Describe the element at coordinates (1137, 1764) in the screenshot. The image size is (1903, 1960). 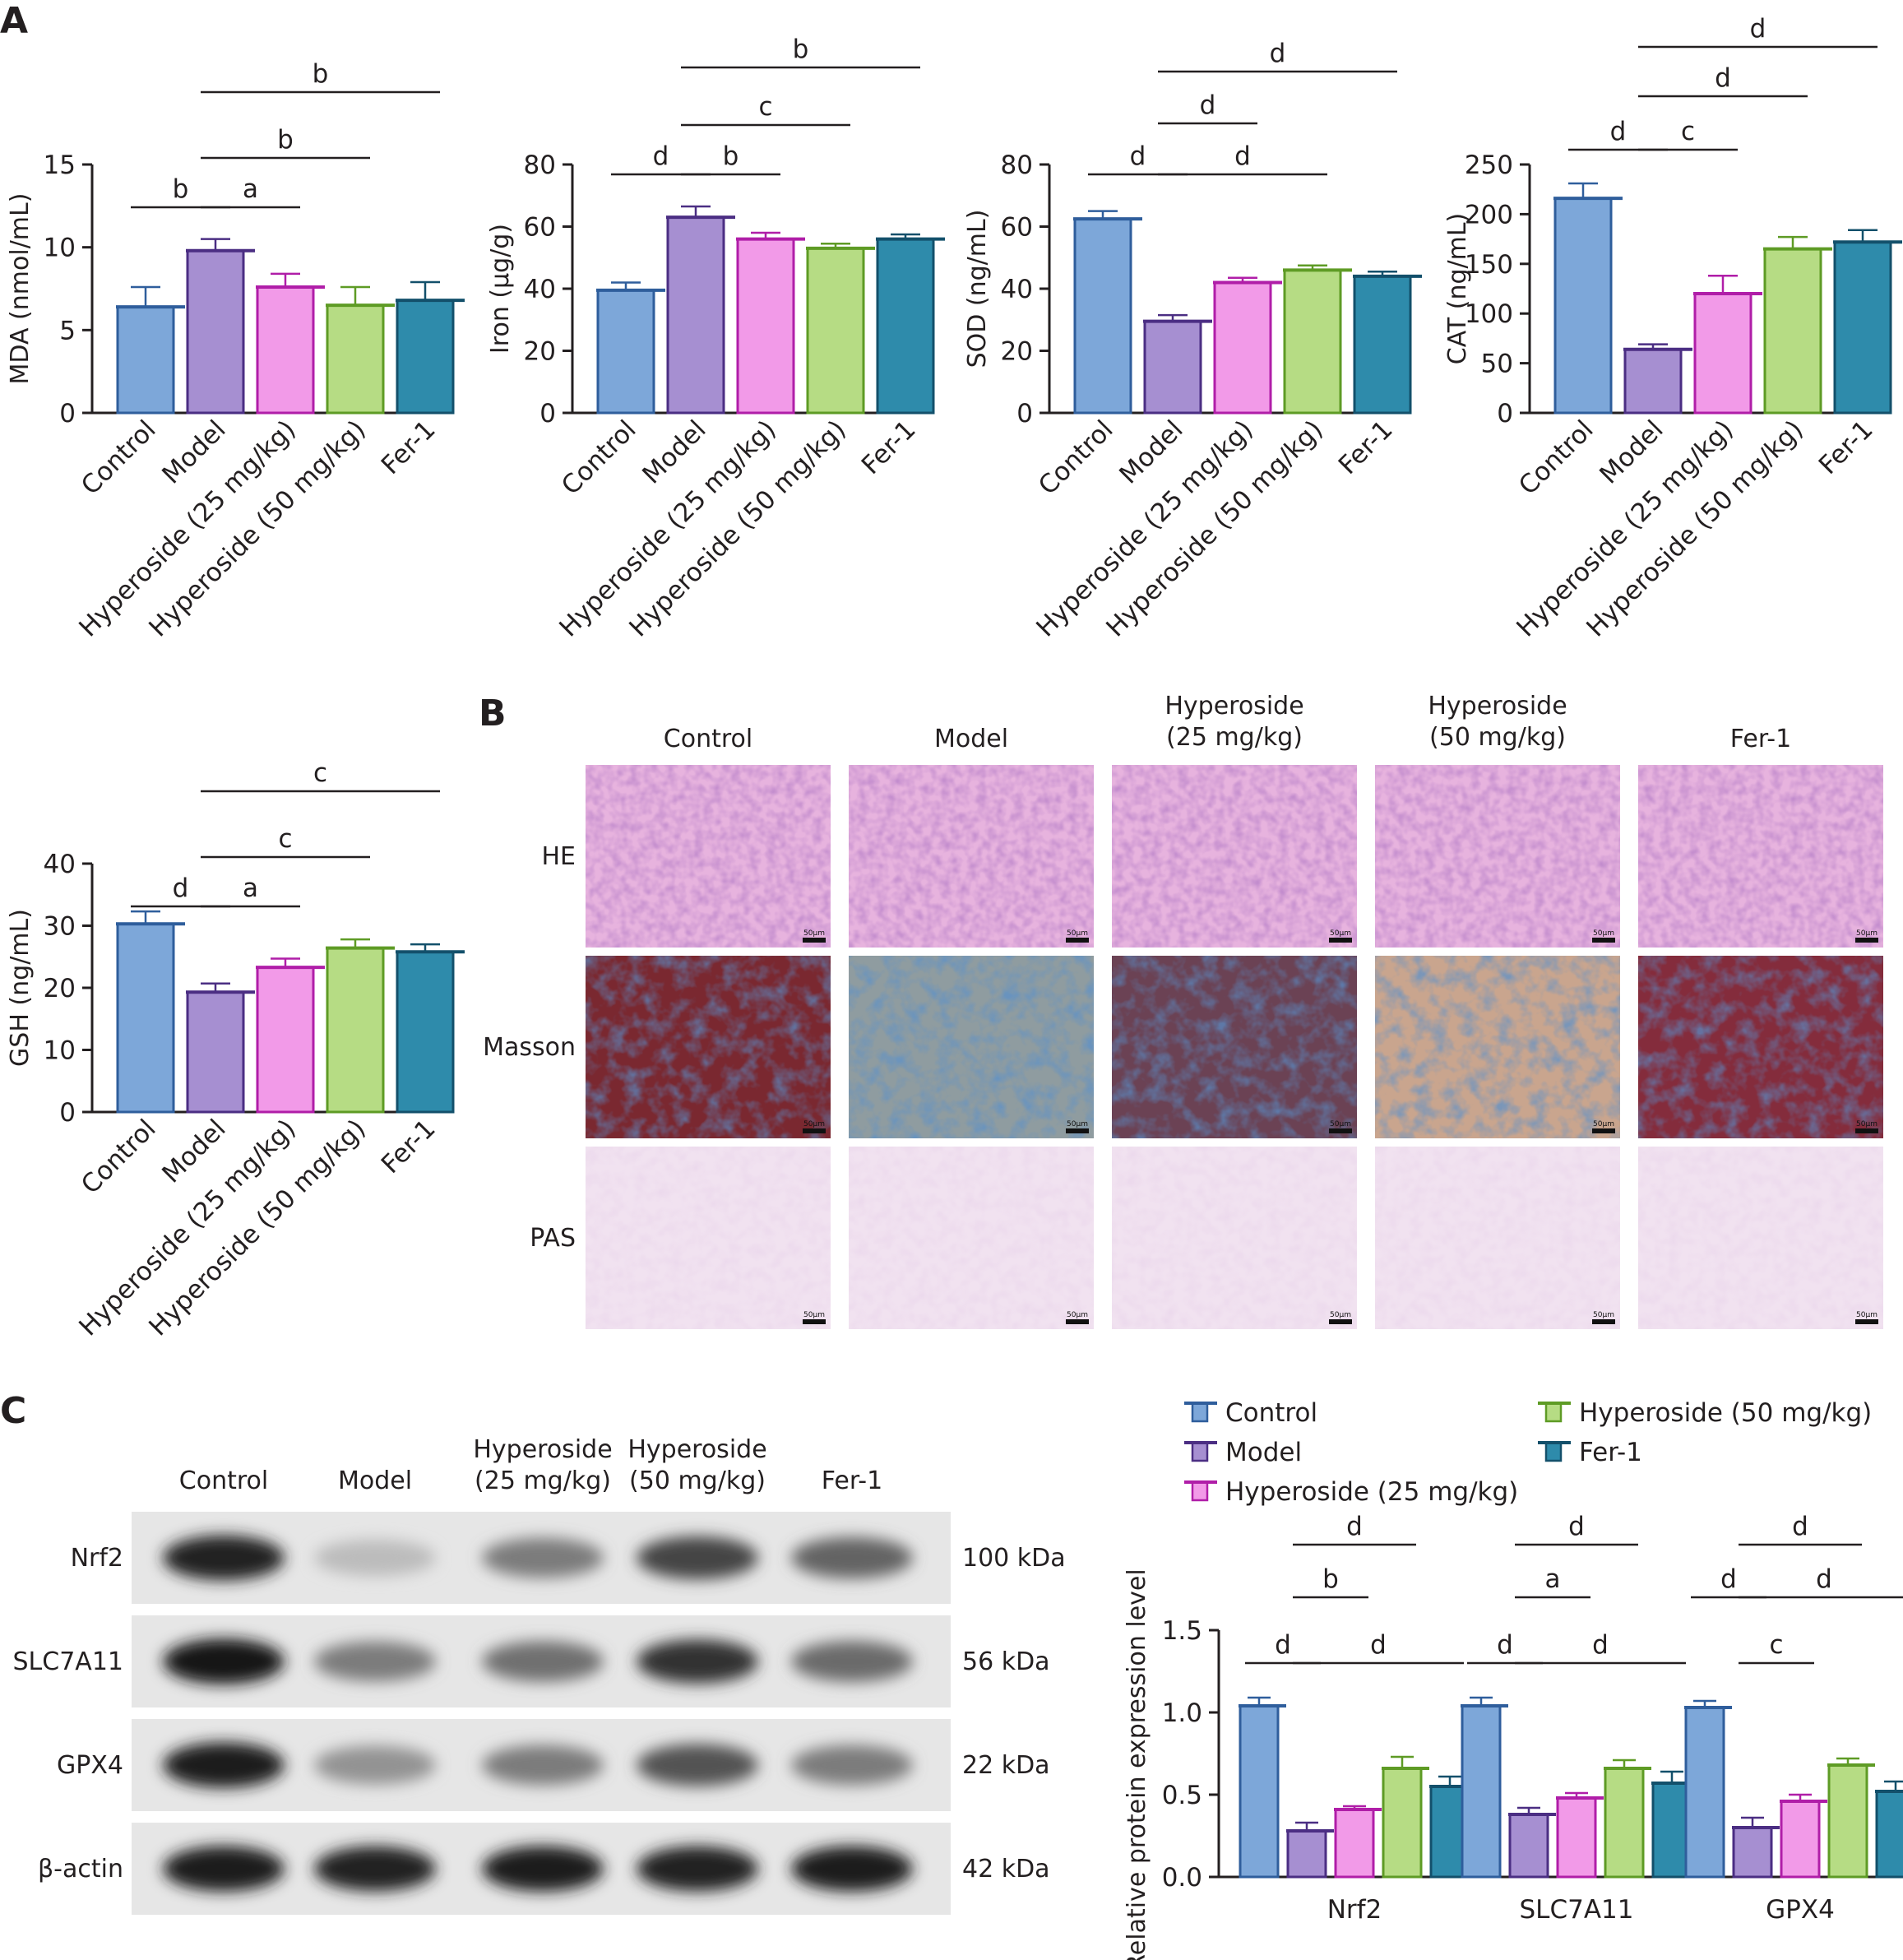
I see `y-axis-label: Relative protein expression level` at that location.